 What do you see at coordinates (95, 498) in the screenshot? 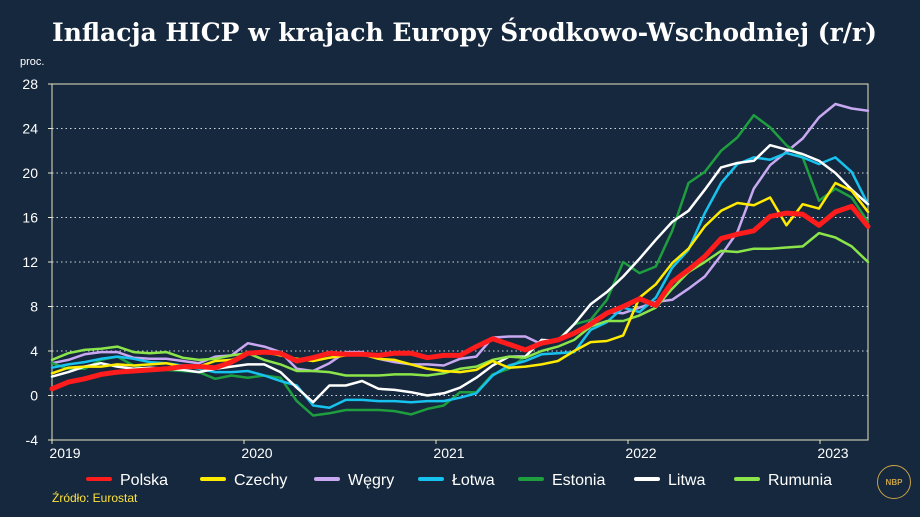
I see `source-note: Źródło: Eurostat` at bounding box center [95, 498].